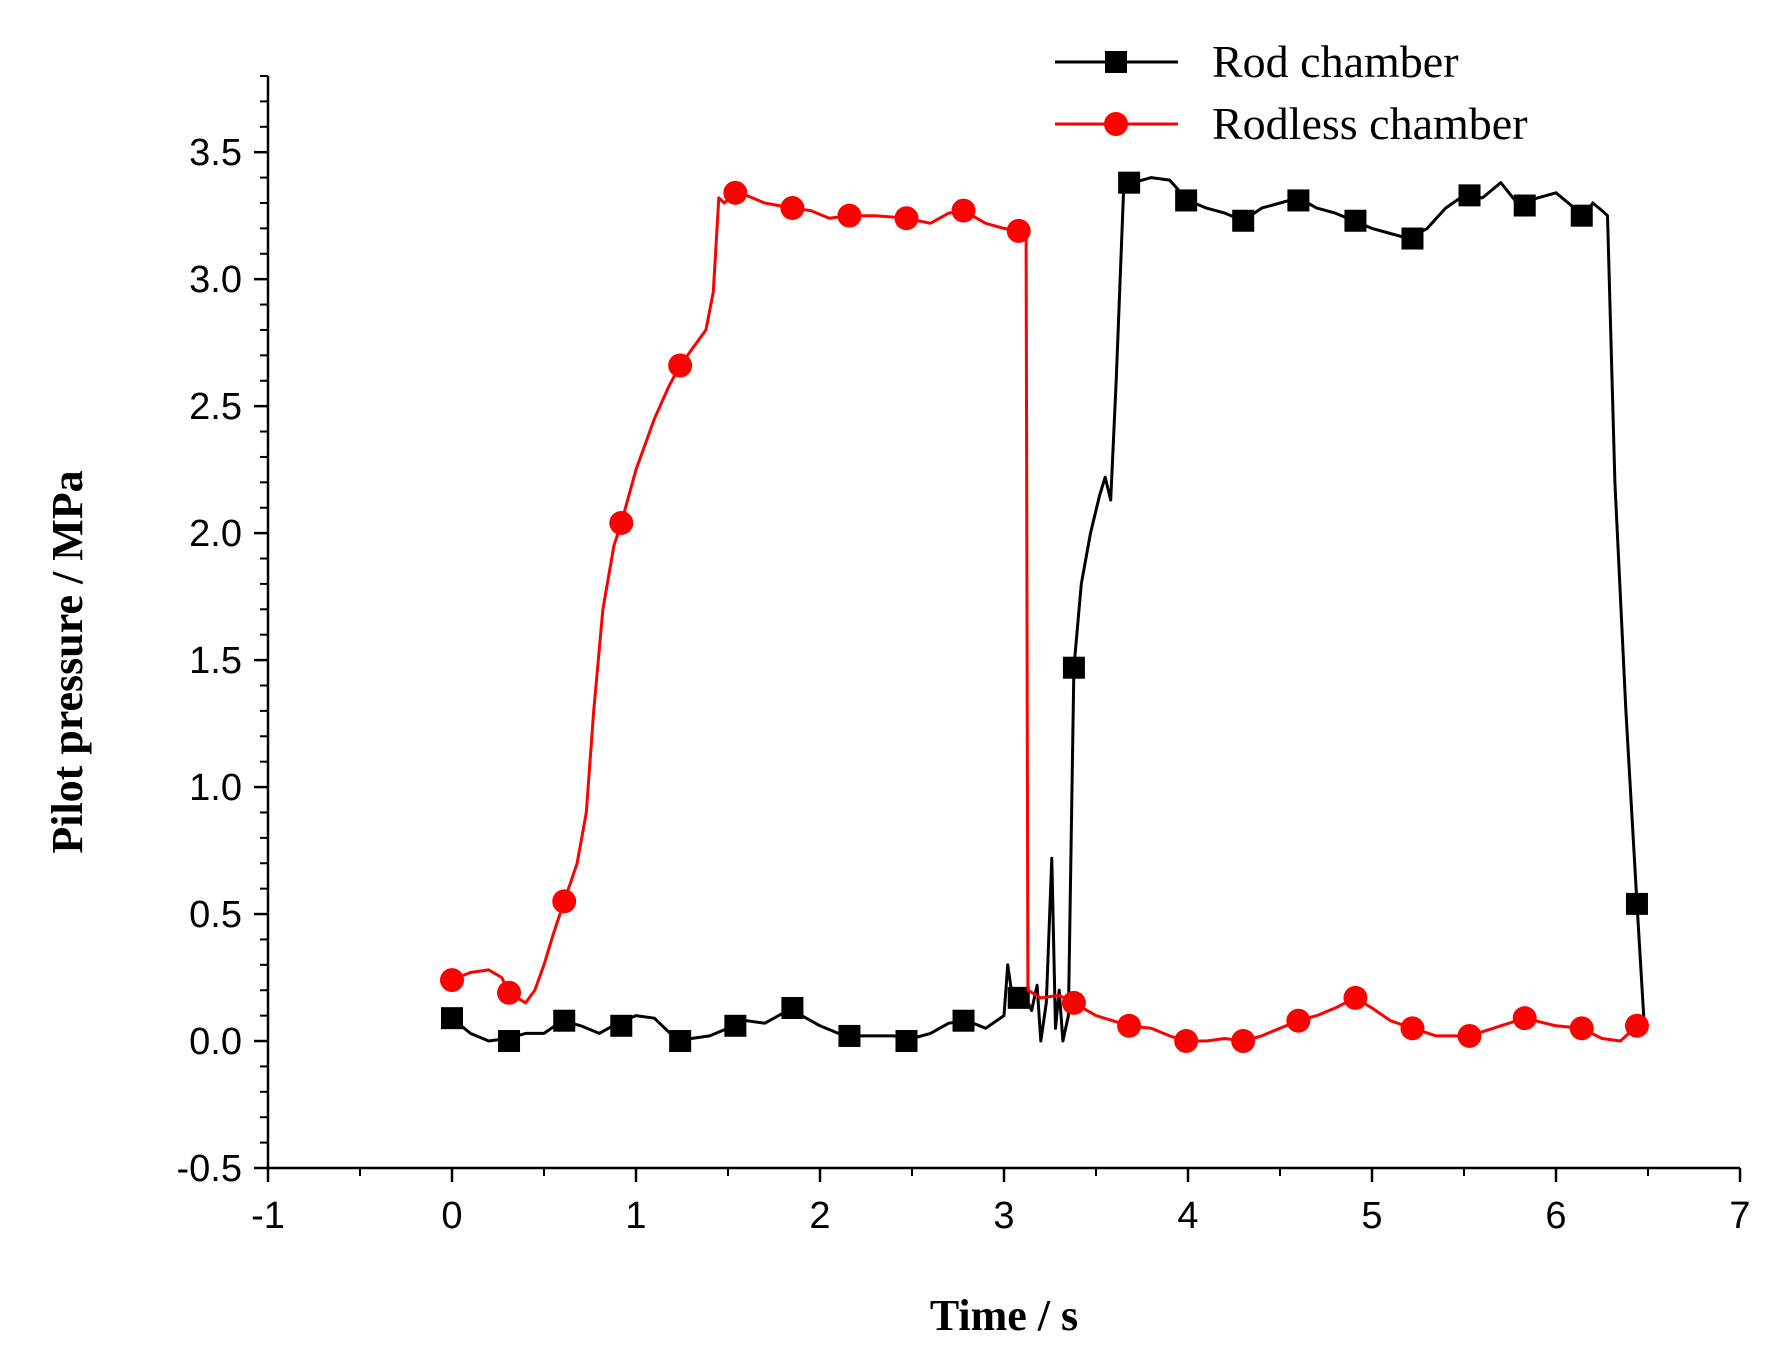 This screenshot has width=1779, height=1365. What do you see at coordinates (1004, 1315) in the screenshot?
I see `x-axis-title: Time / s` at bounding box center [1004, 1315].